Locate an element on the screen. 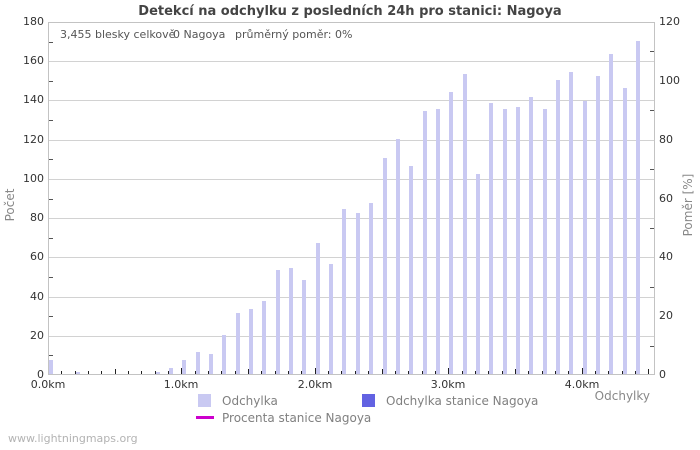 The width and height of the screenshot is (700, 450). x-tick-label: 0.0km is located at coordinates (48, 384).